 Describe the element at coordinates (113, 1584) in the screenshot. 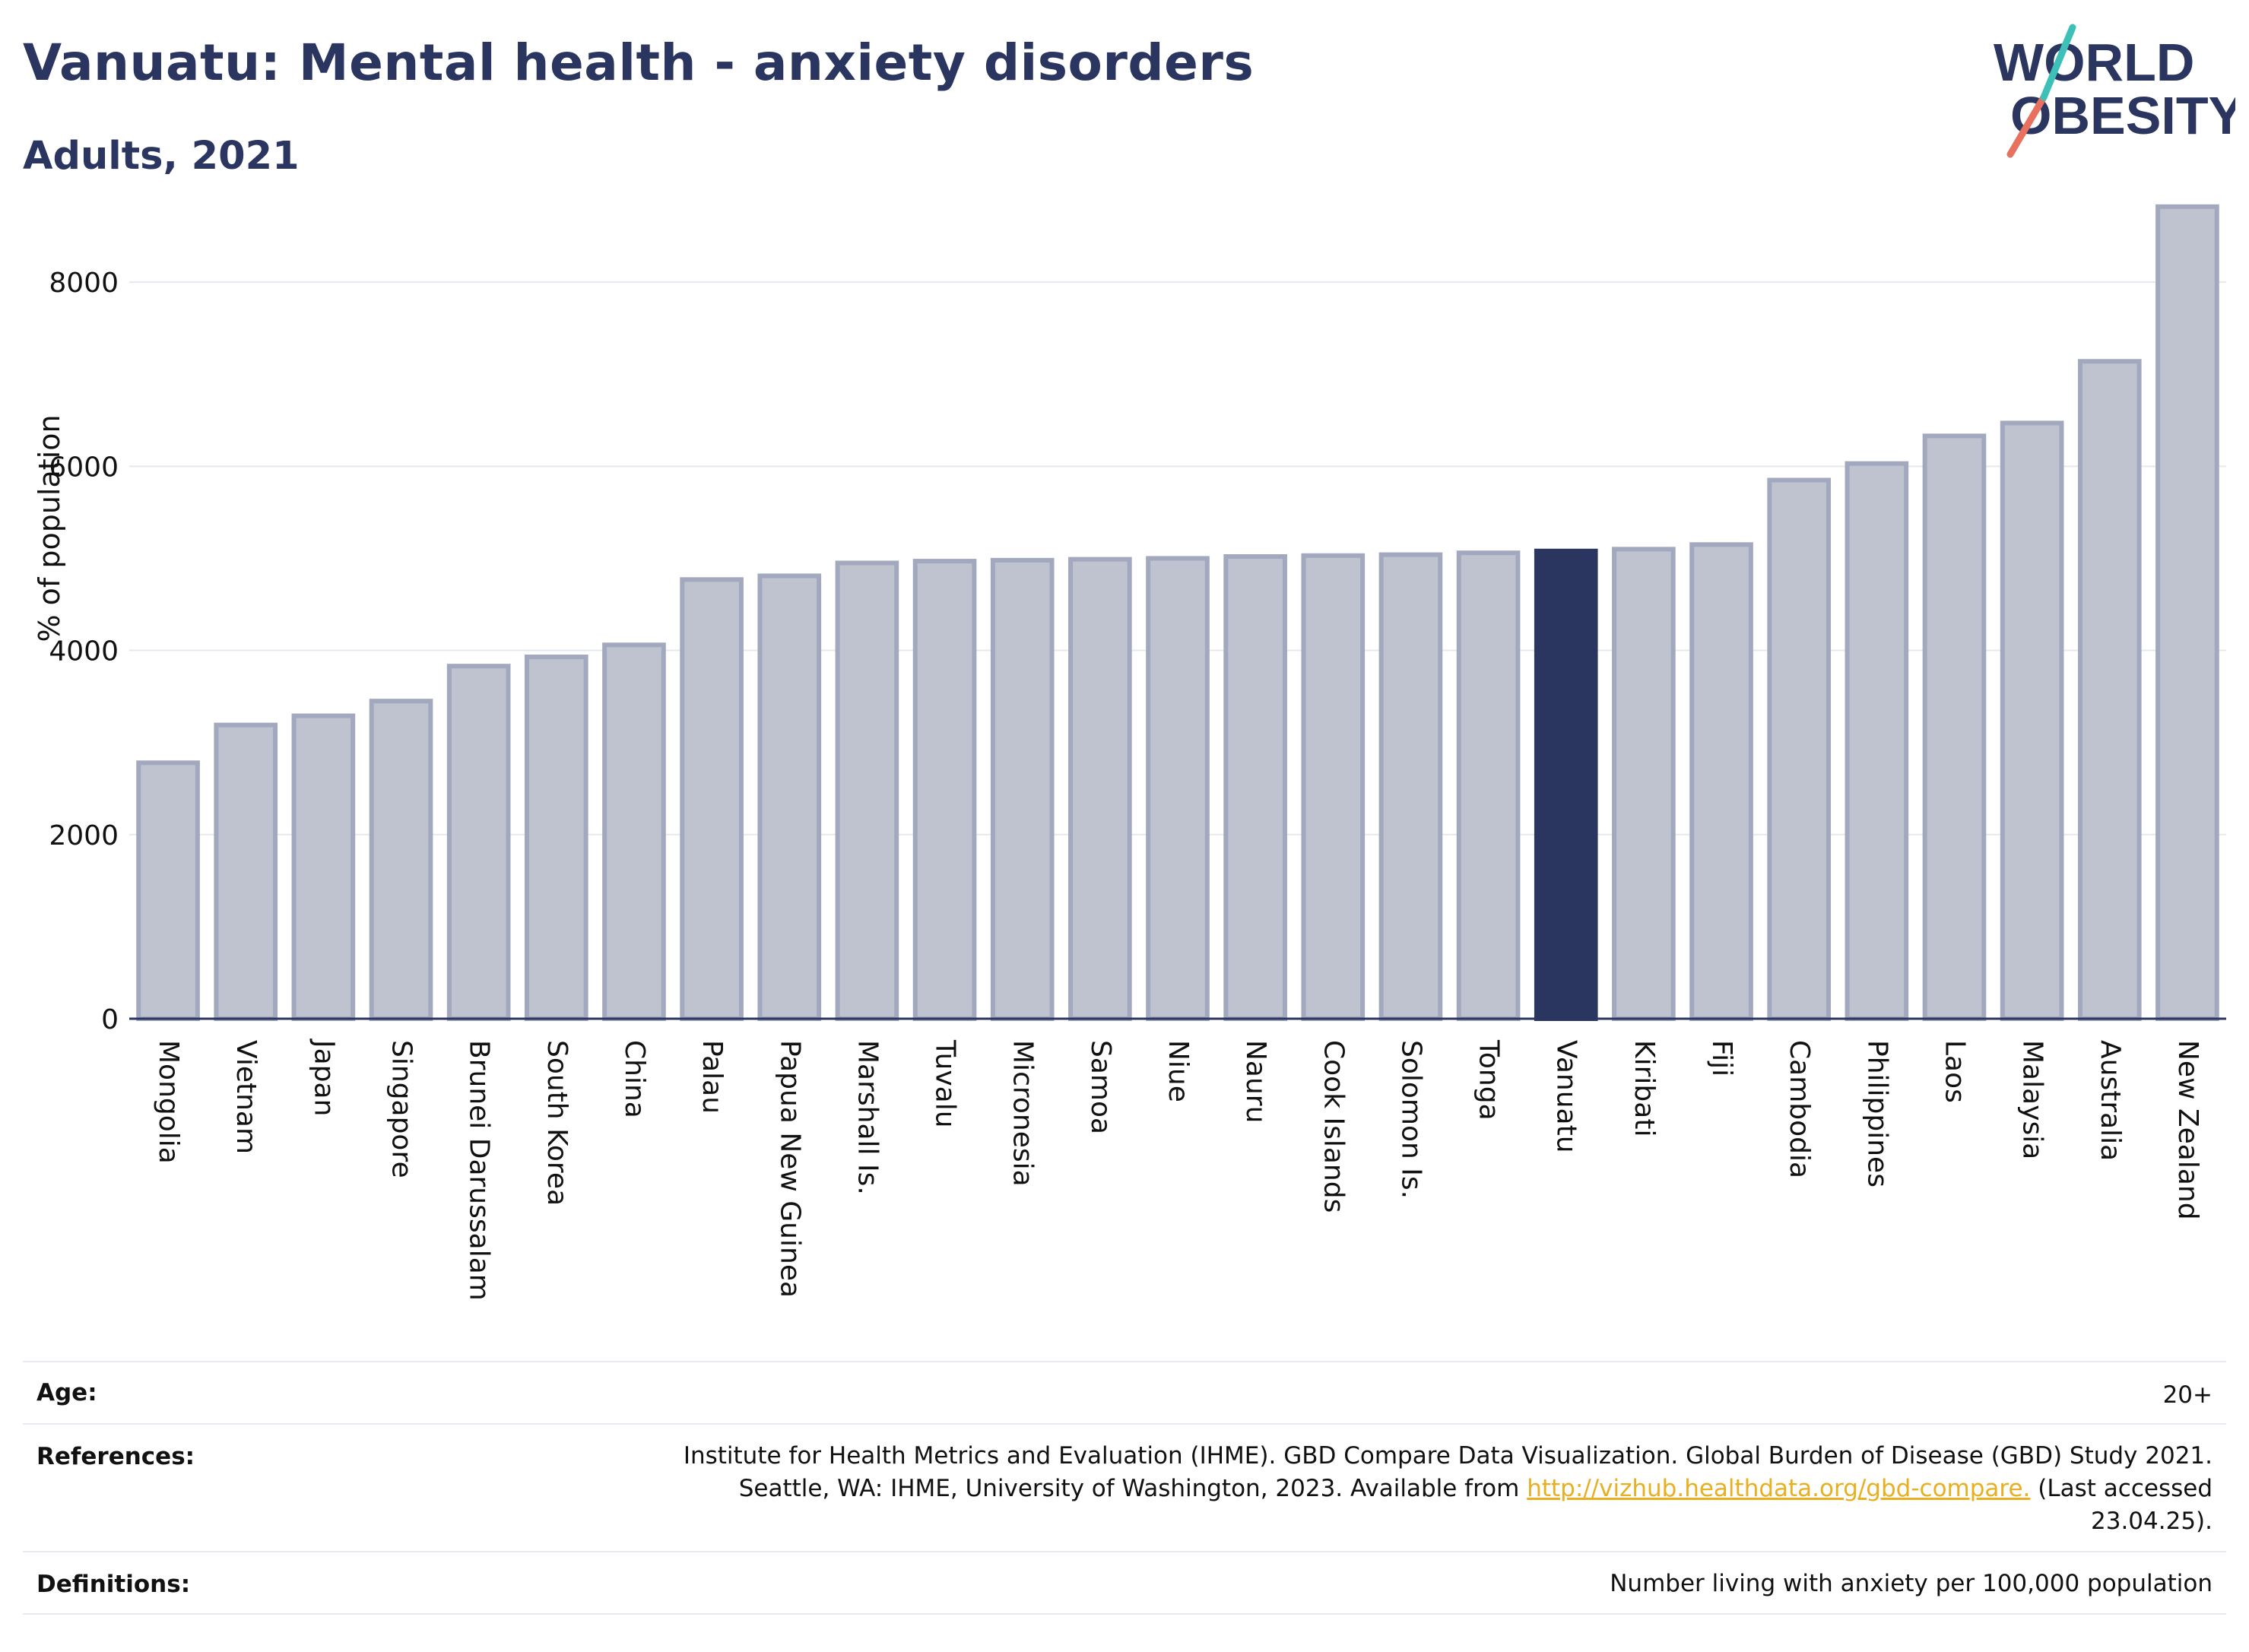

I see `definitions-label: Definitions:` at that location.